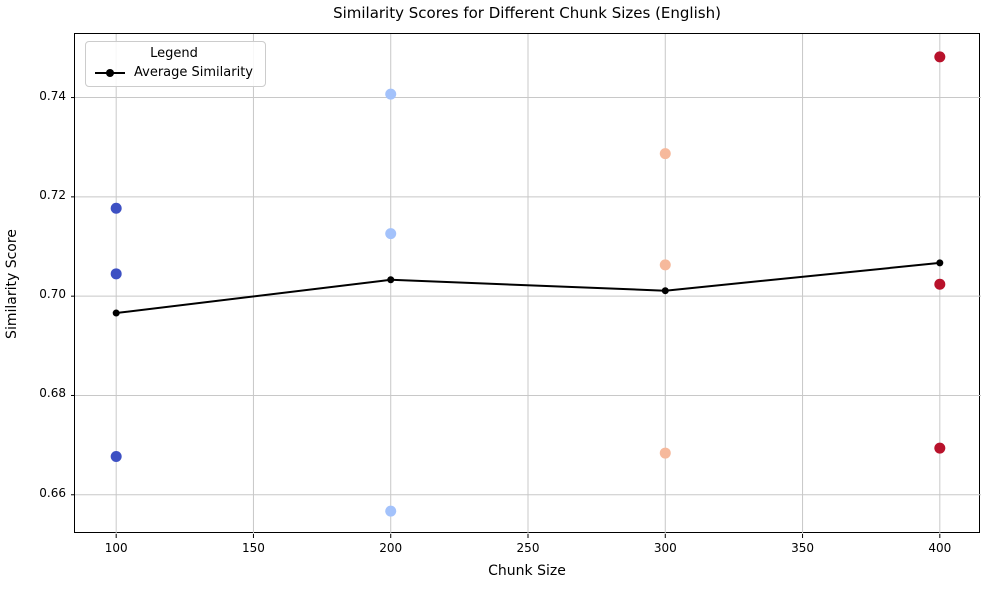  What do you see at coordinates (116, 548) in the screenshot?
I see `x-tick-label: 100` at bounding box center [116, 548].